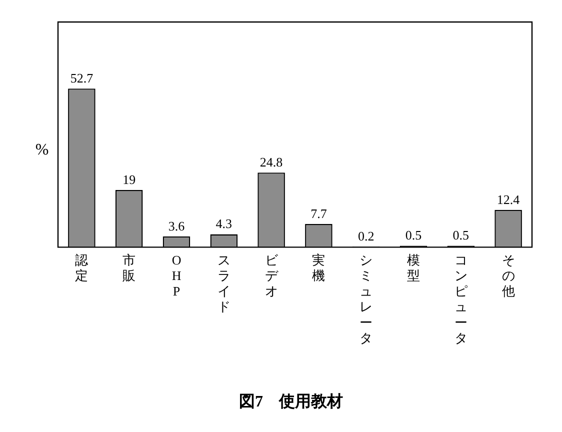 This screenshot has width=562, height=432. What do you see at coordinates (224, 224) in the screenshot?
I see `data-label: 4.3` at bounding box center [224, 224].